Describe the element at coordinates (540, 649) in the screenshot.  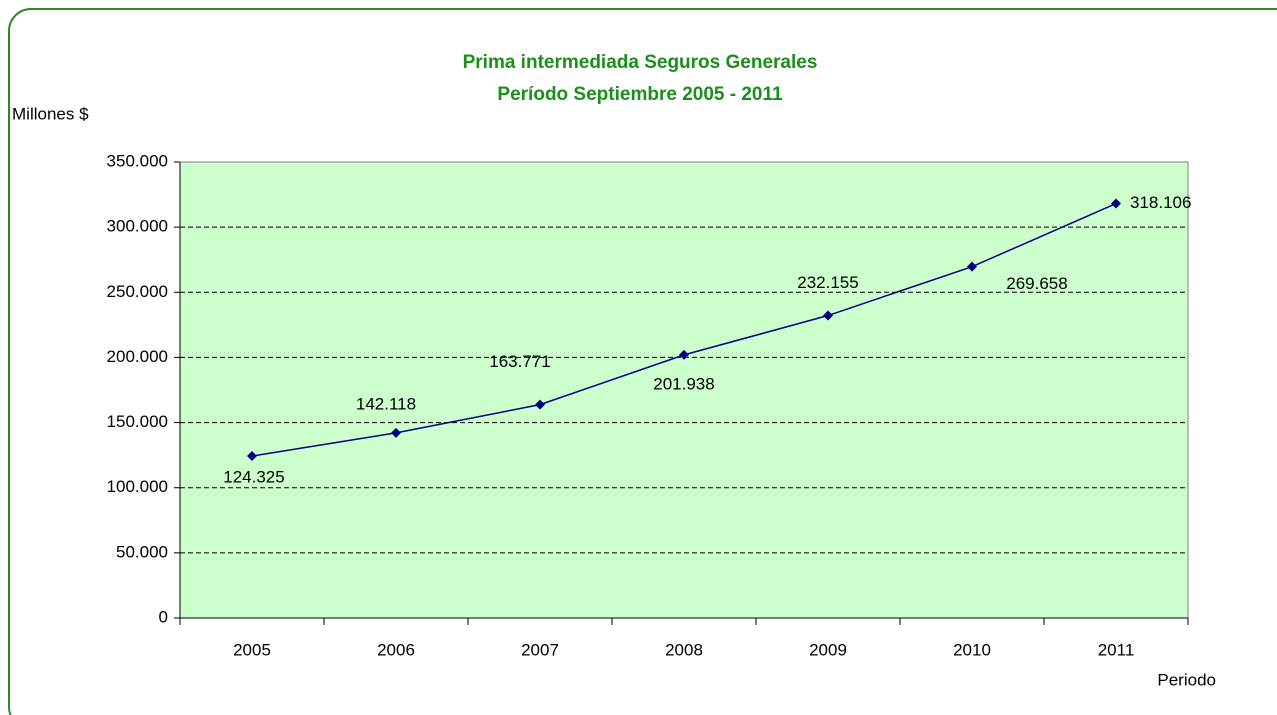
I see `x-tick-label: 2007` at that location.